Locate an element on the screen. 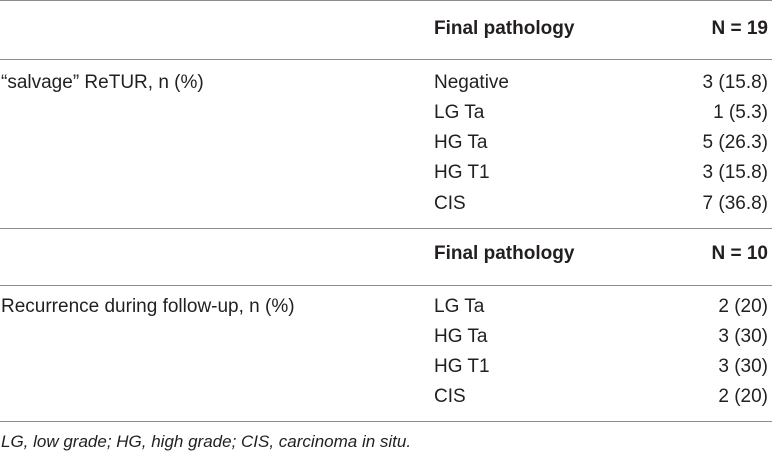 The width and height of the screenshot is (772, 456). section-1-row-4-value: 3 (15.8) is located at coordinates (735, 172).